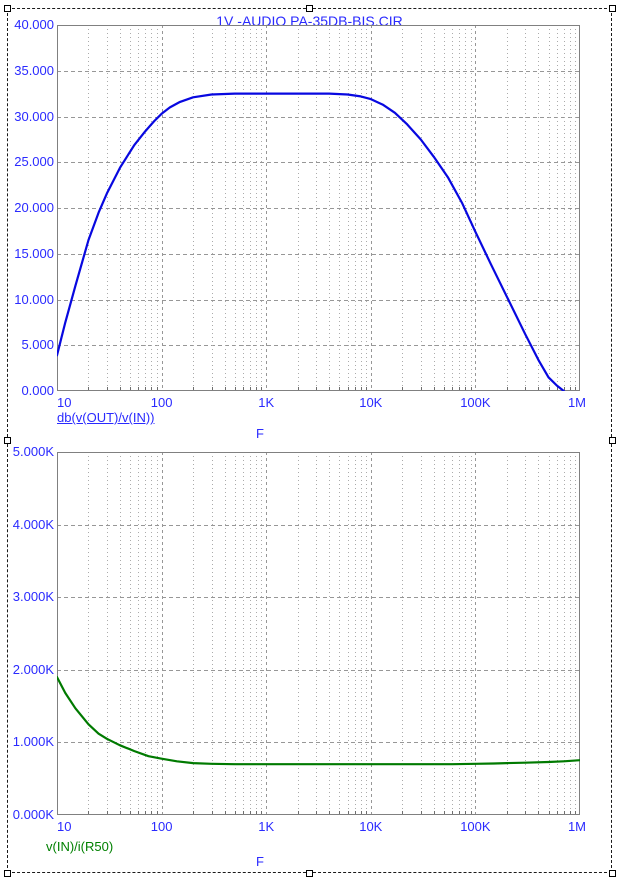  I want to click on y-tick-label: 15.000, so click(34, 253).